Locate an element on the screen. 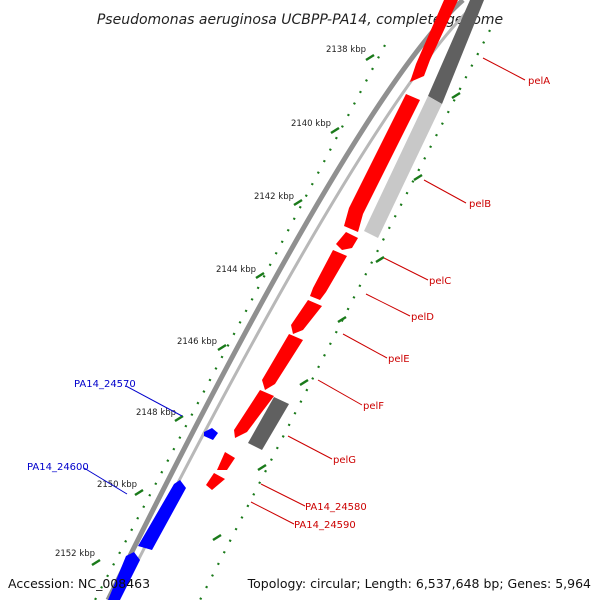 This screenshot has width=600, height=600. gene-pelF is located at coordinates (282, 362).